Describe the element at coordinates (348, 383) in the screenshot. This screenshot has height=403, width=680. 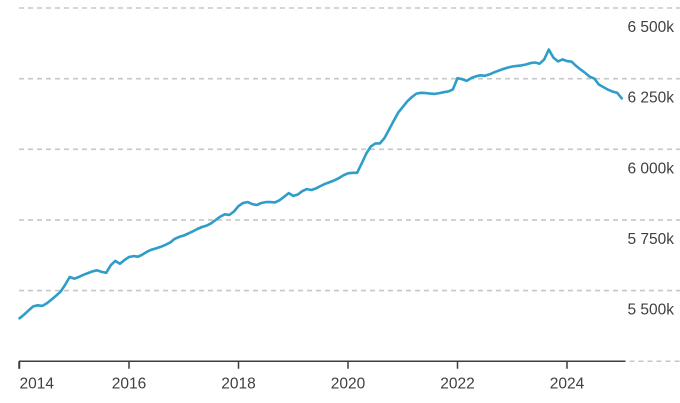
I see `x-axis-label: 2020` at that location.